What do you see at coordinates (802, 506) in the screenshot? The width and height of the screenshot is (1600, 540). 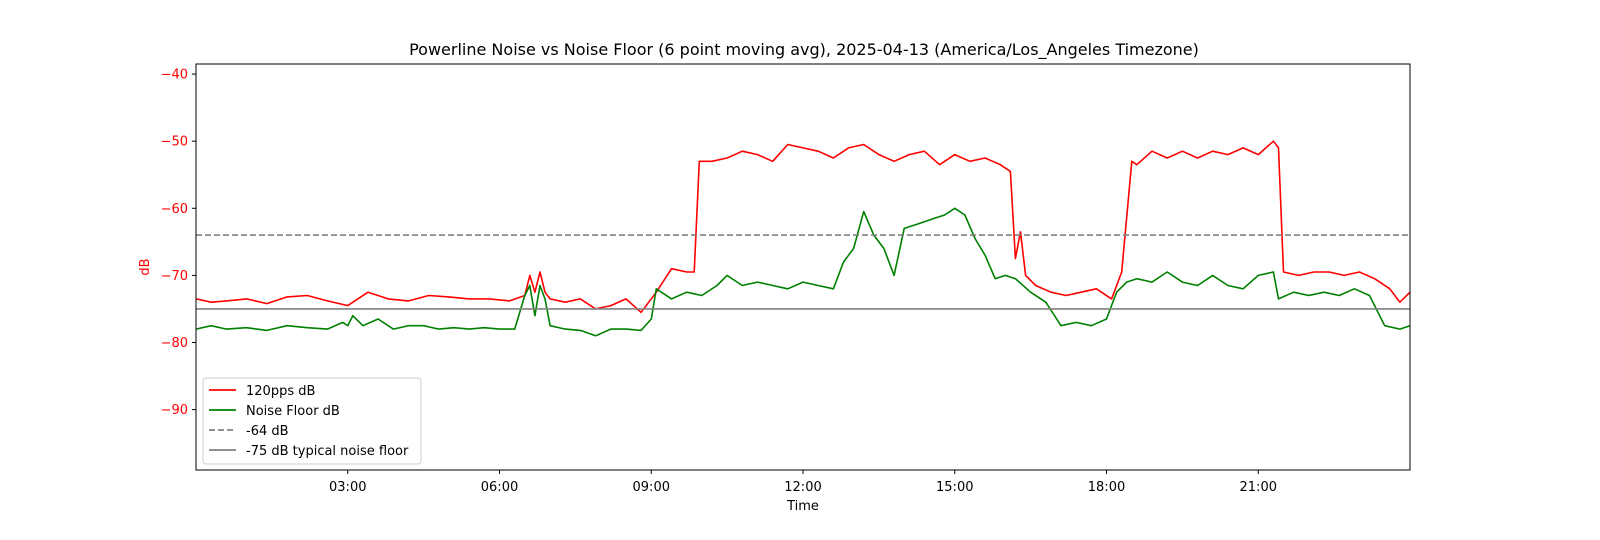 I see `x-axis-label: Time` at bounding box center [802, 506].